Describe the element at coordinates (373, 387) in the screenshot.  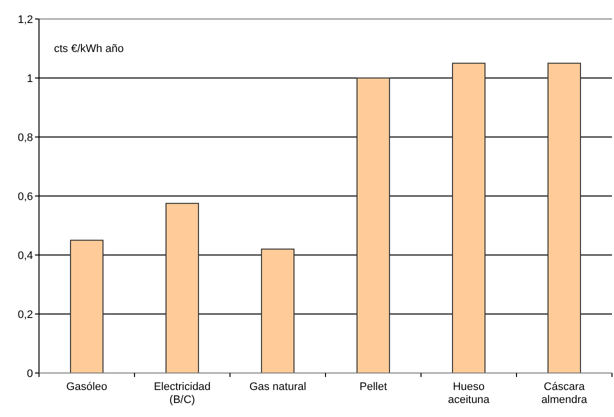
I see `x-tick-label: Pellet` at that location.